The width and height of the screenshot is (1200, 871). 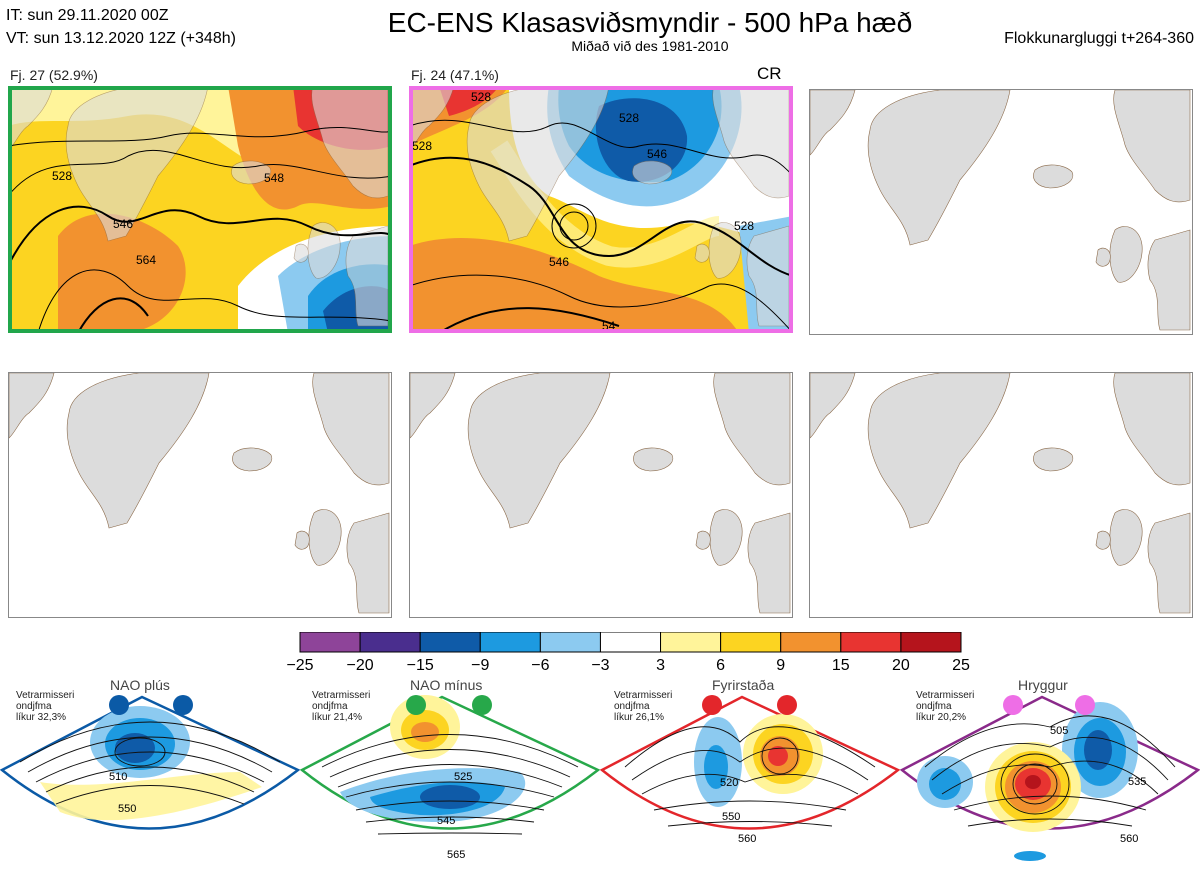 I want to click on regime-contour-label: 565, so click(x=456, y=855).